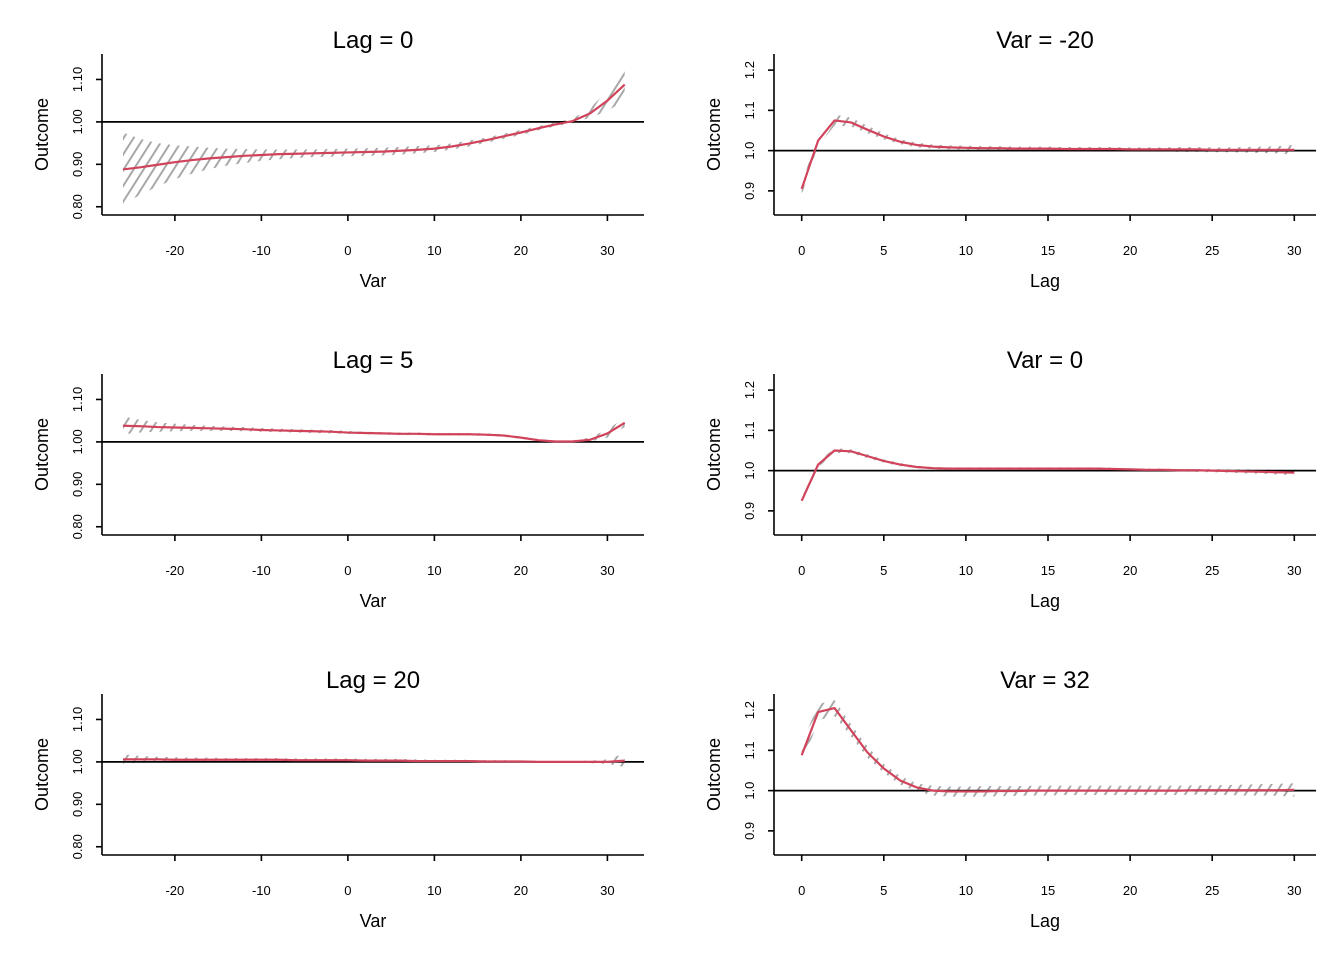 This screenshot has height=960, width=1344. Describe the element at coordinates (174, 570) in the screenshot. I see `x-tick-label: -20` at that location.